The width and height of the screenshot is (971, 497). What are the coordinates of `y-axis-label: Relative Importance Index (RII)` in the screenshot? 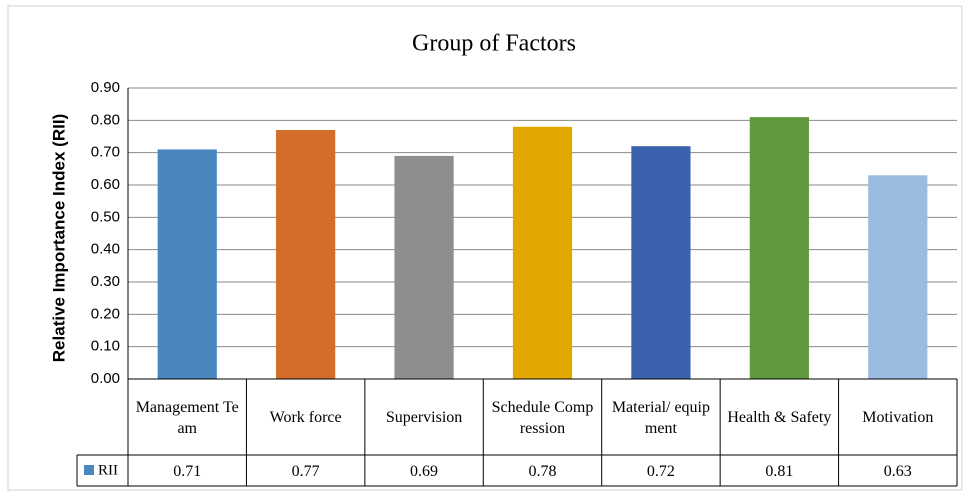 It's located at (58, 238).